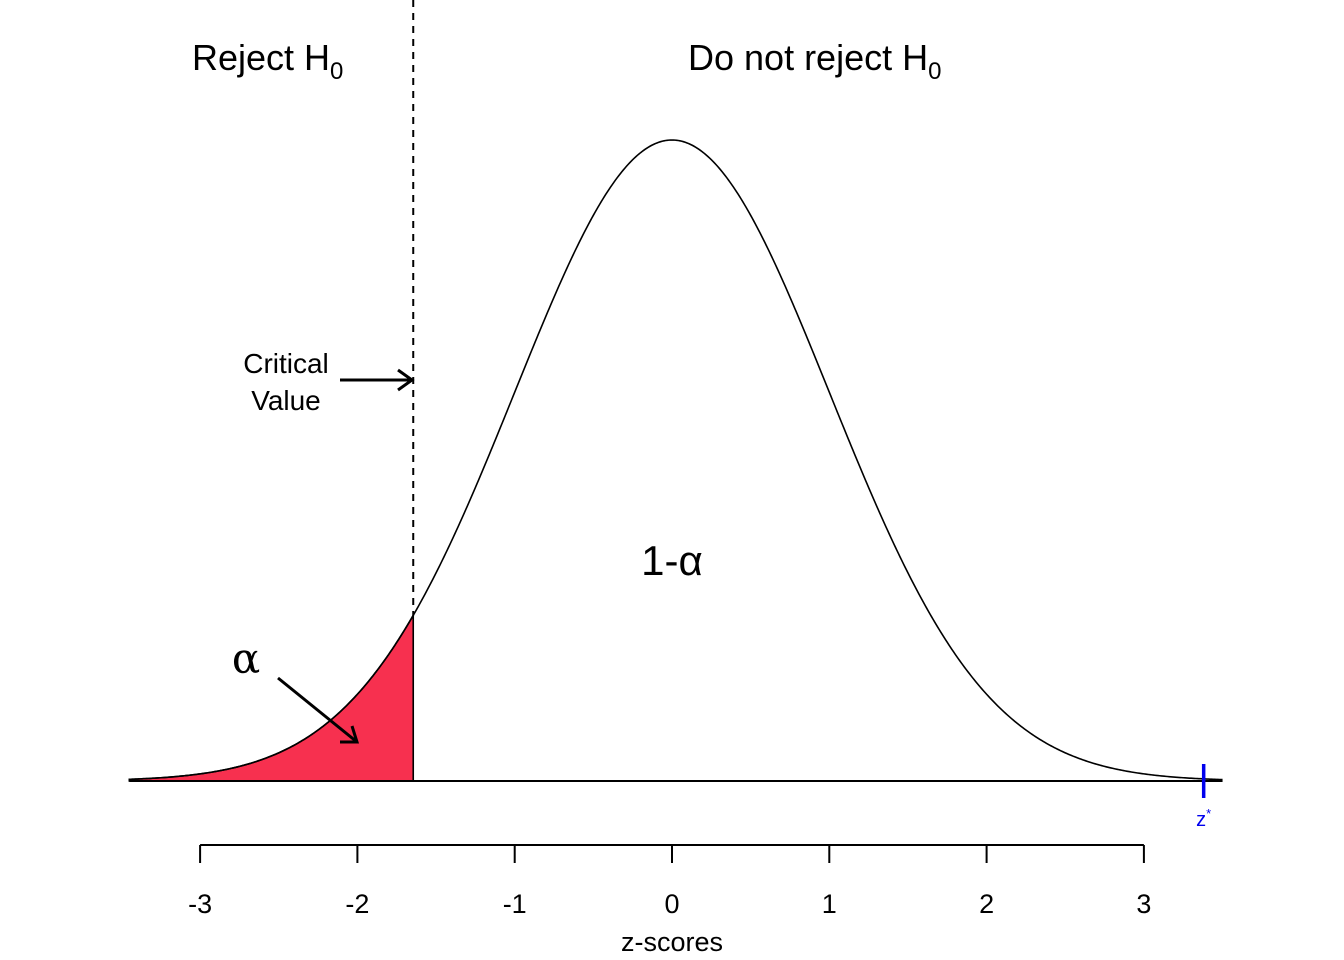  What do you see at coordinates (672, 942) in the screenshot?
I see `x-axis-title: z-scores` at bounding box center [672, 942].